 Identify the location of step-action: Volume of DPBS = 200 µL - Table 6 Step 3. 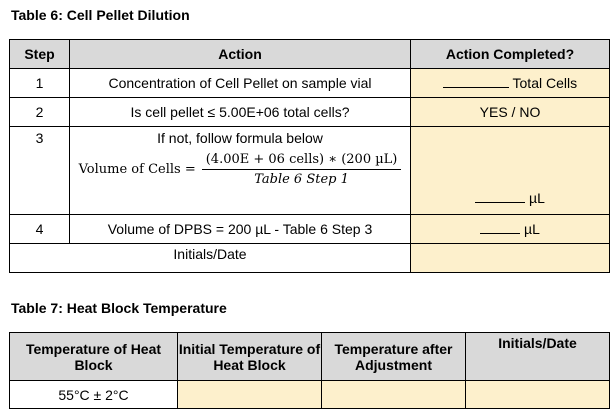
(240, 229).